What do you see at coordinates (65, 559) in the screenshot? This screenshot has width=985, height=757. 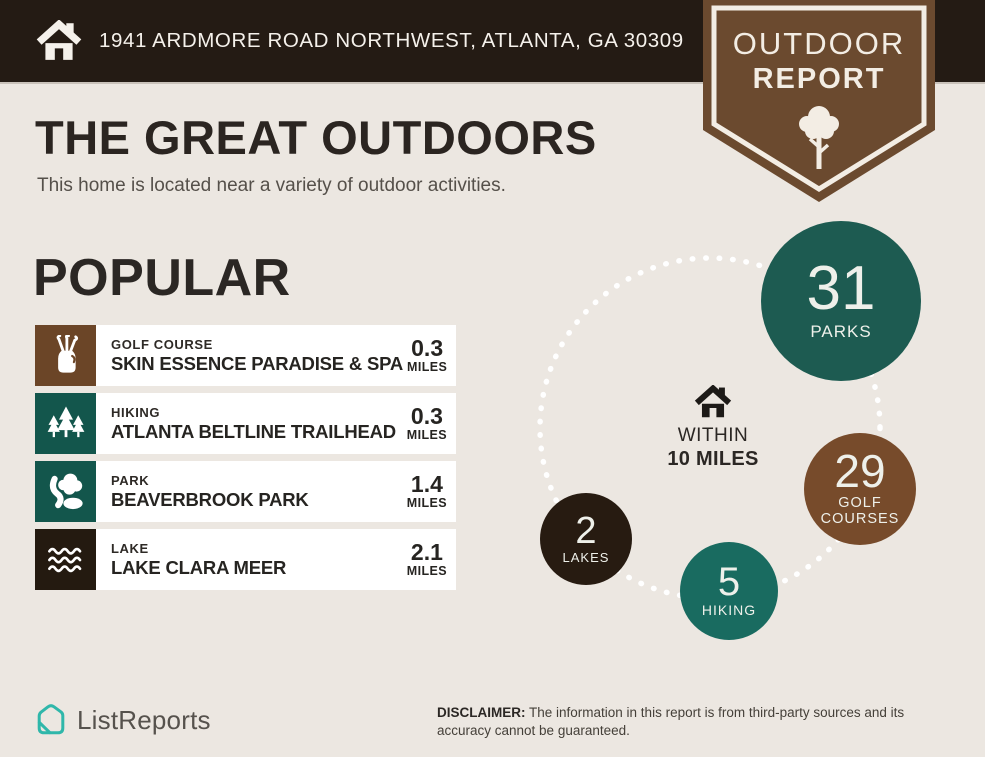 I see `waves-icon` at bounding box center [65, 559].